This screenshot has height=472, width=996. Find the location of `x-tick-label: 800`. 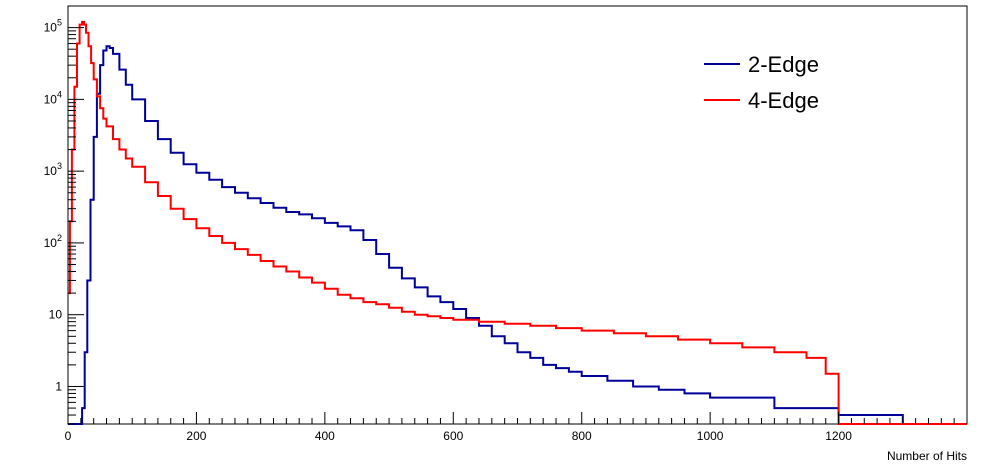

x-tick-label: 800 is located at coordinates (582, 436).